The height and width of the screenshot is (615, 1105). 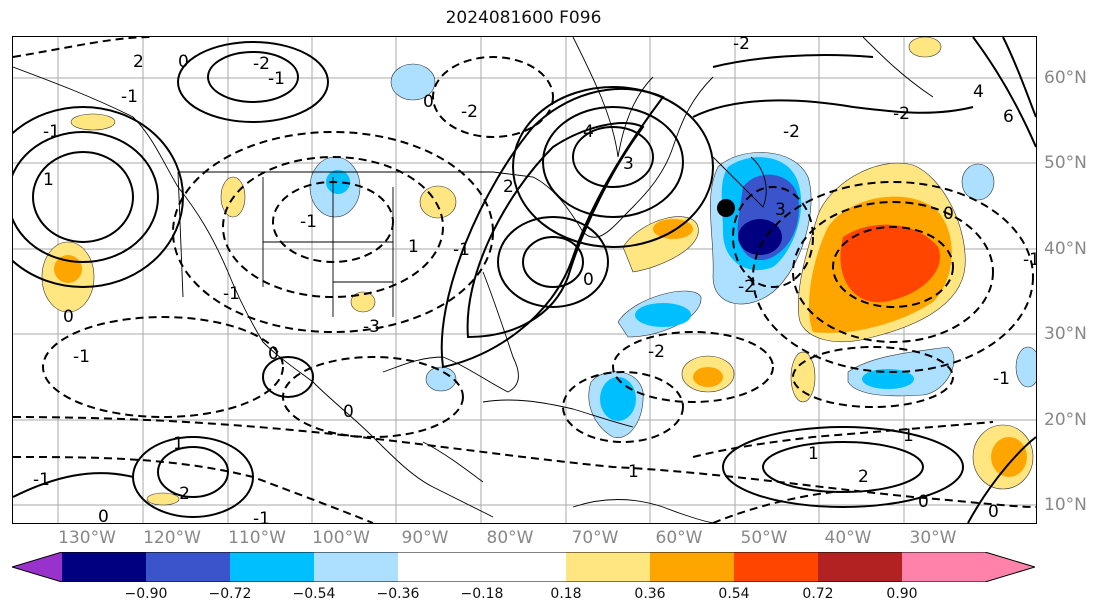 I want to click on lon-label: 70°W, so click(x=595, y=538).